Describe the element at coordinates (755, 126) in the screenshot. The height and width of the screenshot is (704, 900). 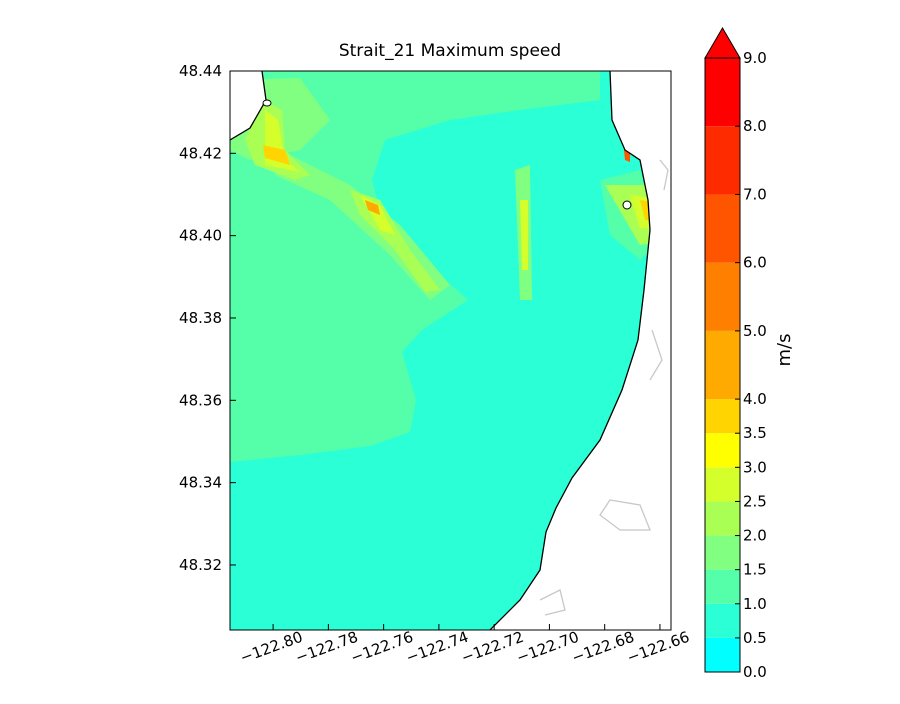
I see `colorbar-tick-label: 8.0` at that location.